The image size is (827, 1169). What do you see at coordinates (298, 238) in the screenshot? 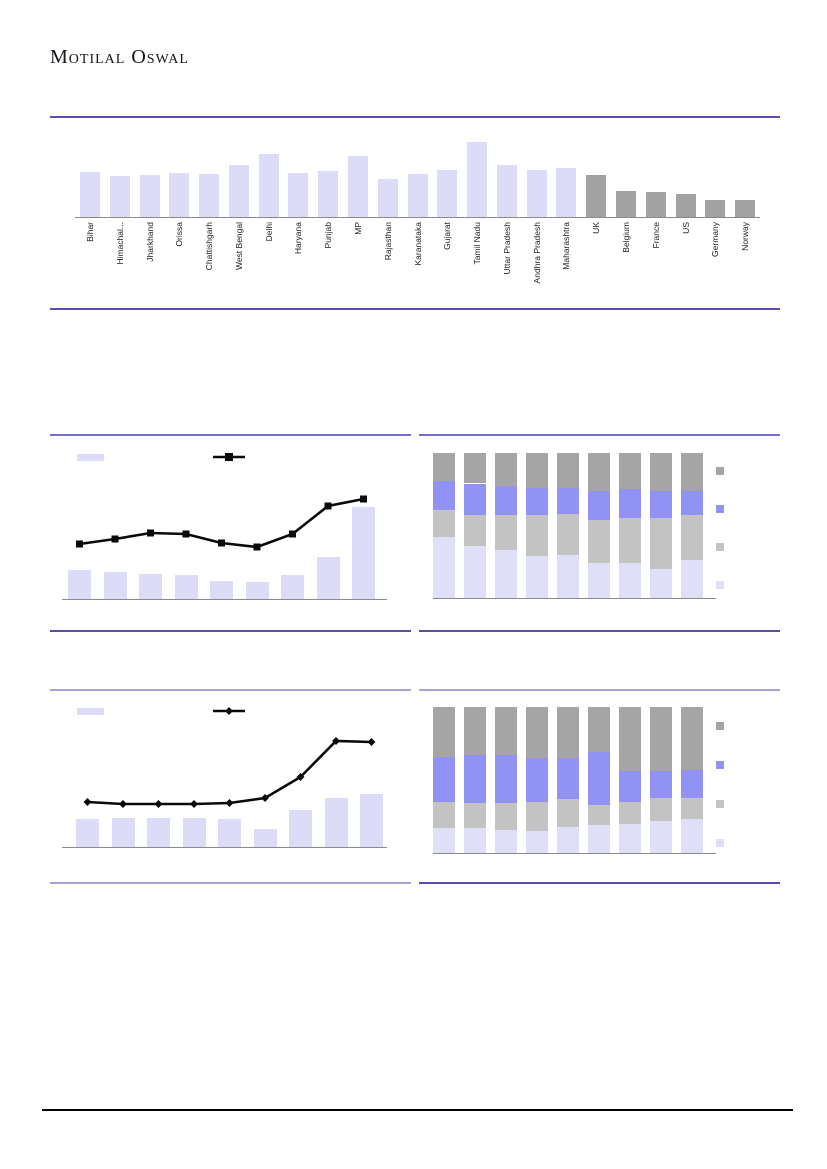
I see `x-axis-label: Haryana` at bounding box center [298, 238].